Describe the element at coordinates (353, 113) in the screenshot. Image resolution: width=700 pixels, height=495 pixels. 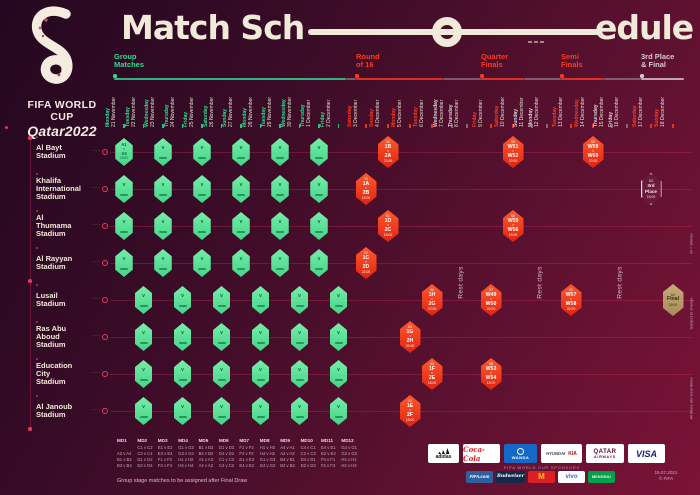
I see `date-label: Saturday 3 December` at that location.